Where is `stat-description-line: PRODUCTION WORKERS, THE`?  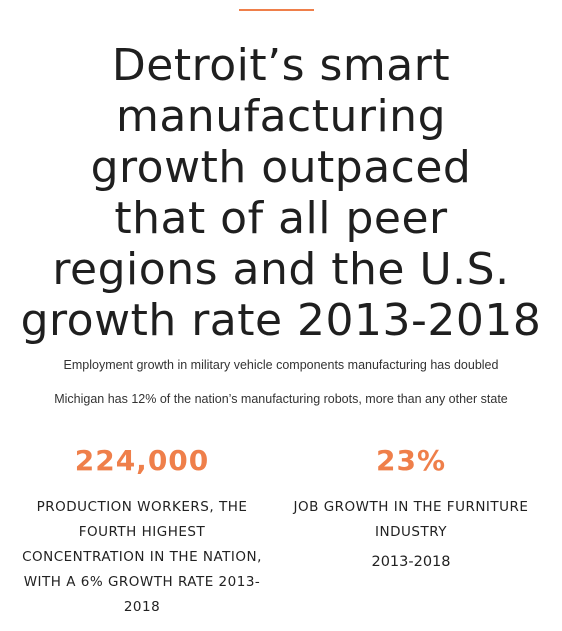
stat-description-line: PRODUCTION WORKERS, THE is located at coordinates (142, 507).